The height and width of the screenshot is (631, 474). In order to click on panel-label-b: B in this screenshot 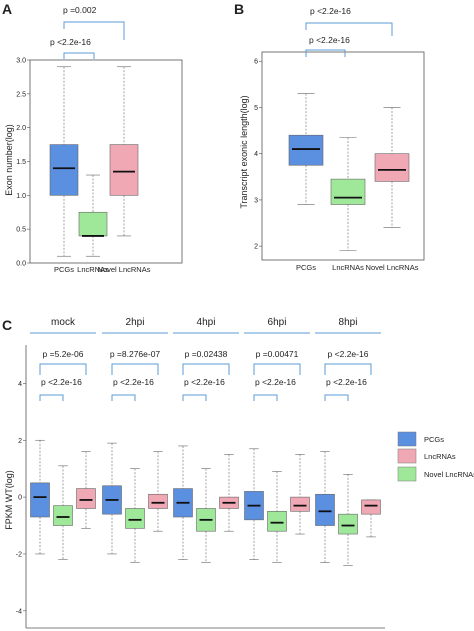, I will do `click(239, 9)`.